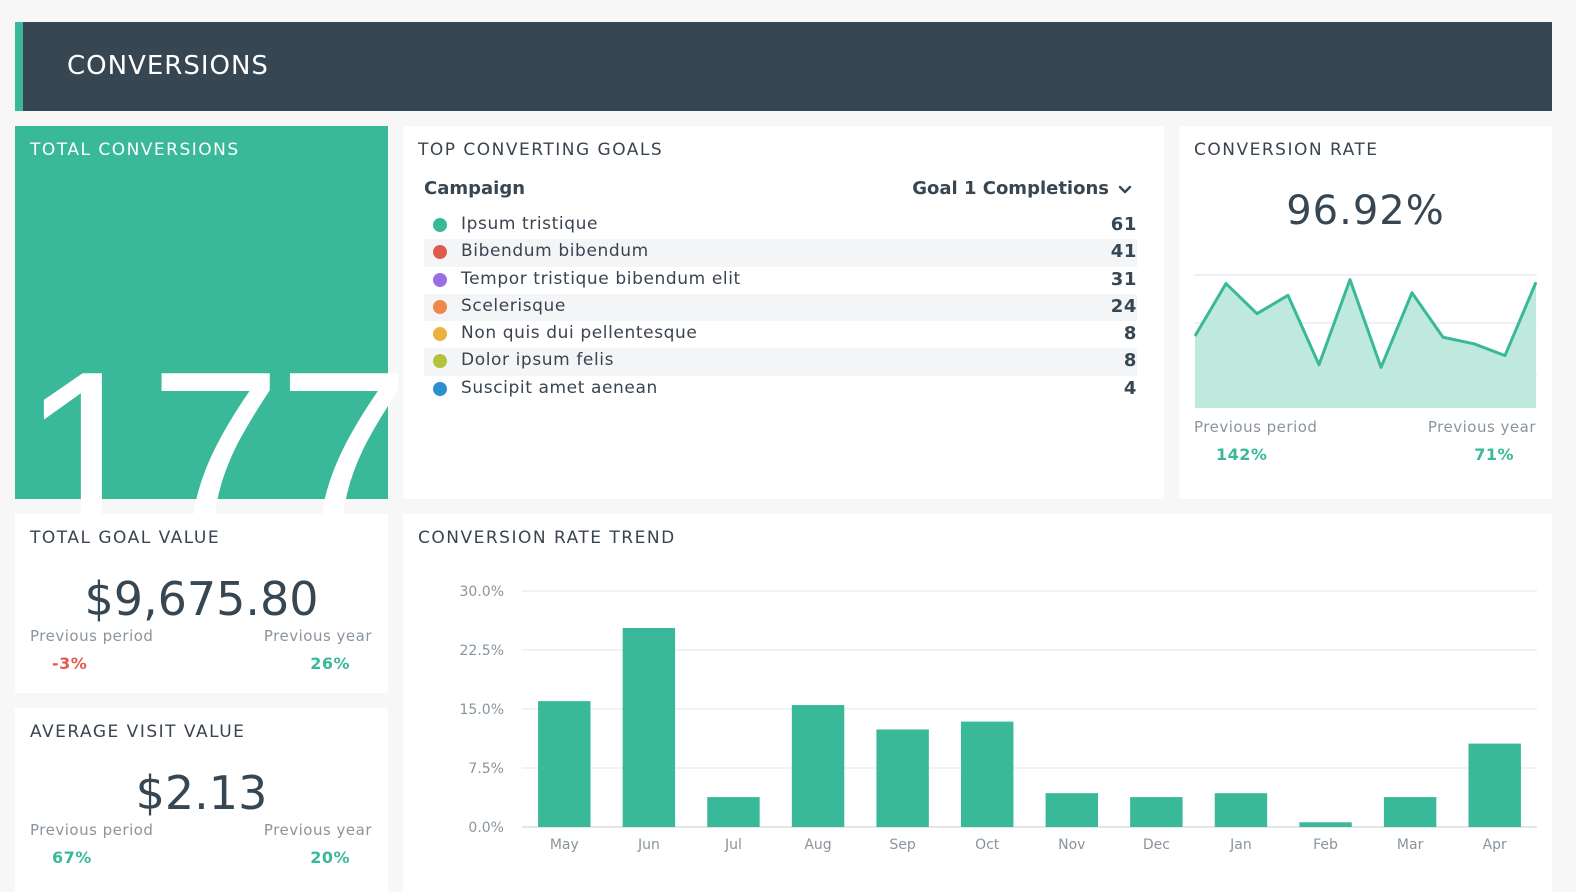  What do you see at coordinates (564, 764) in the screenshot?
I see `bar-may` at bounding box center [564, 764].